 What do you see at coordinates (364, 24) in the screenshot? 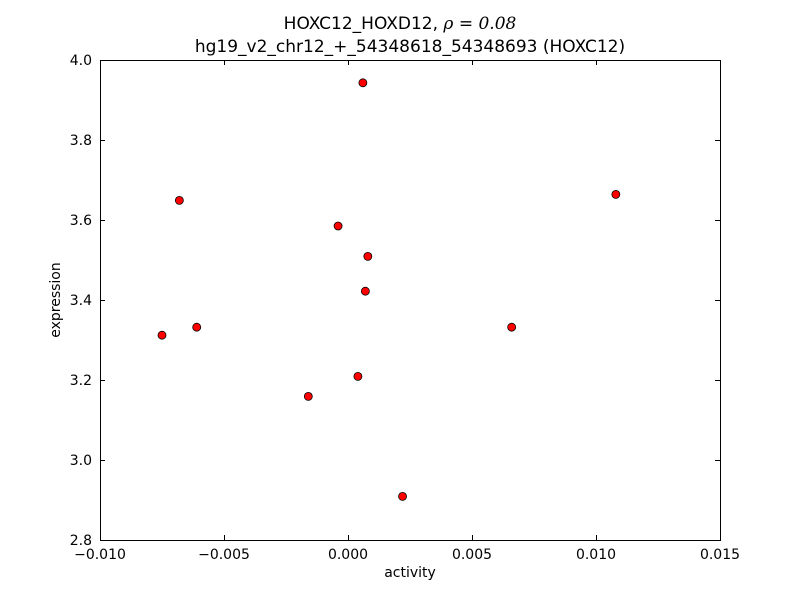
I see `chart-title-prefix: HOXC12_HOXD12,` at bounding box center [364, 24].